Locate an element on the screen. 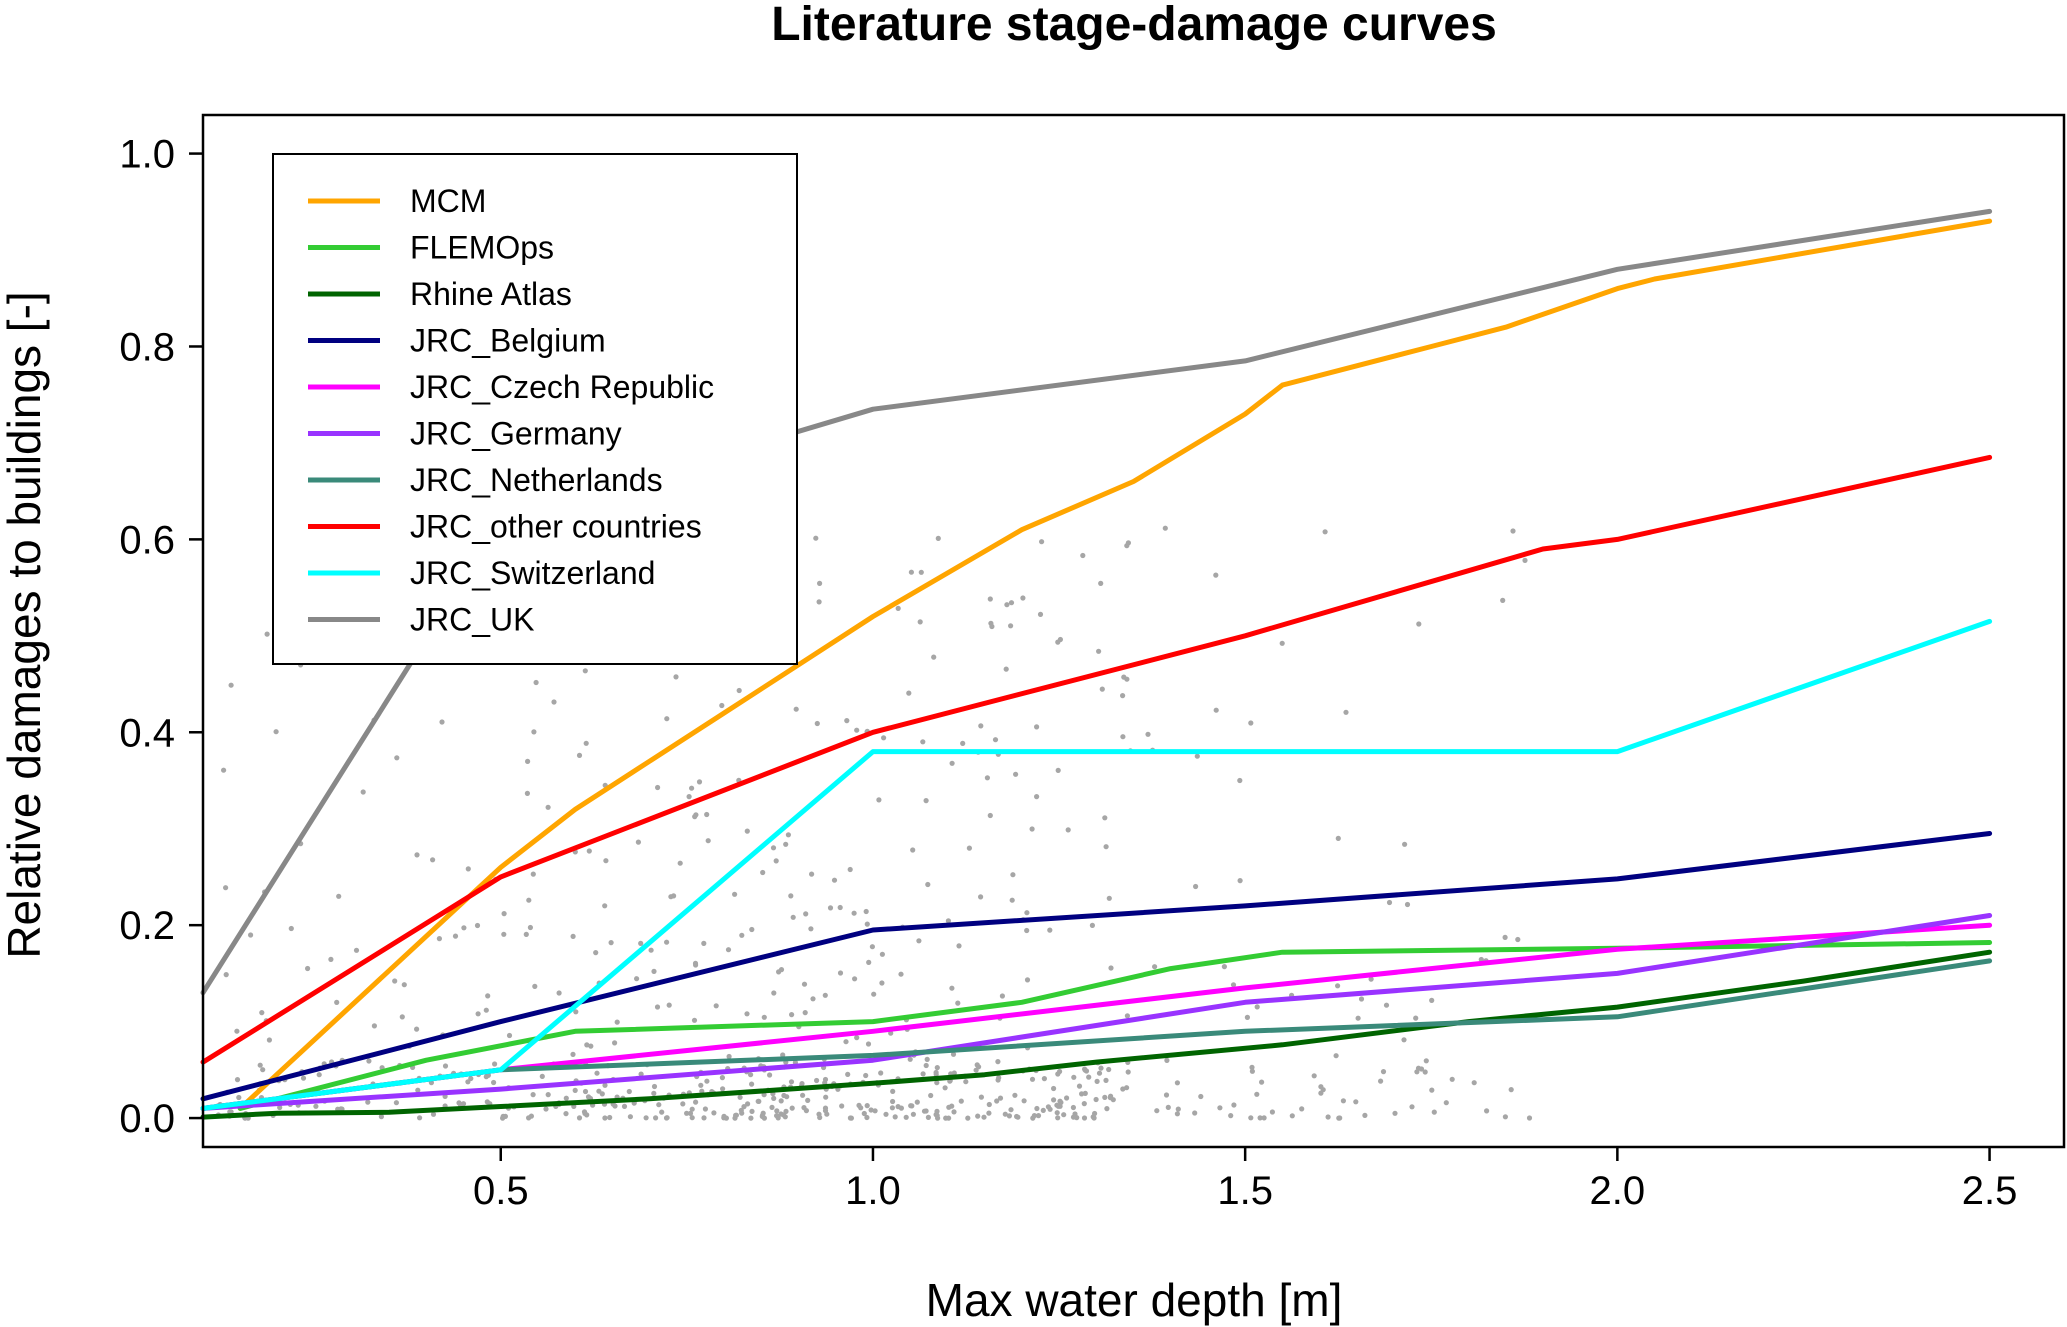  legend-label: JRC_Germany is located at coordinates (516, 434).